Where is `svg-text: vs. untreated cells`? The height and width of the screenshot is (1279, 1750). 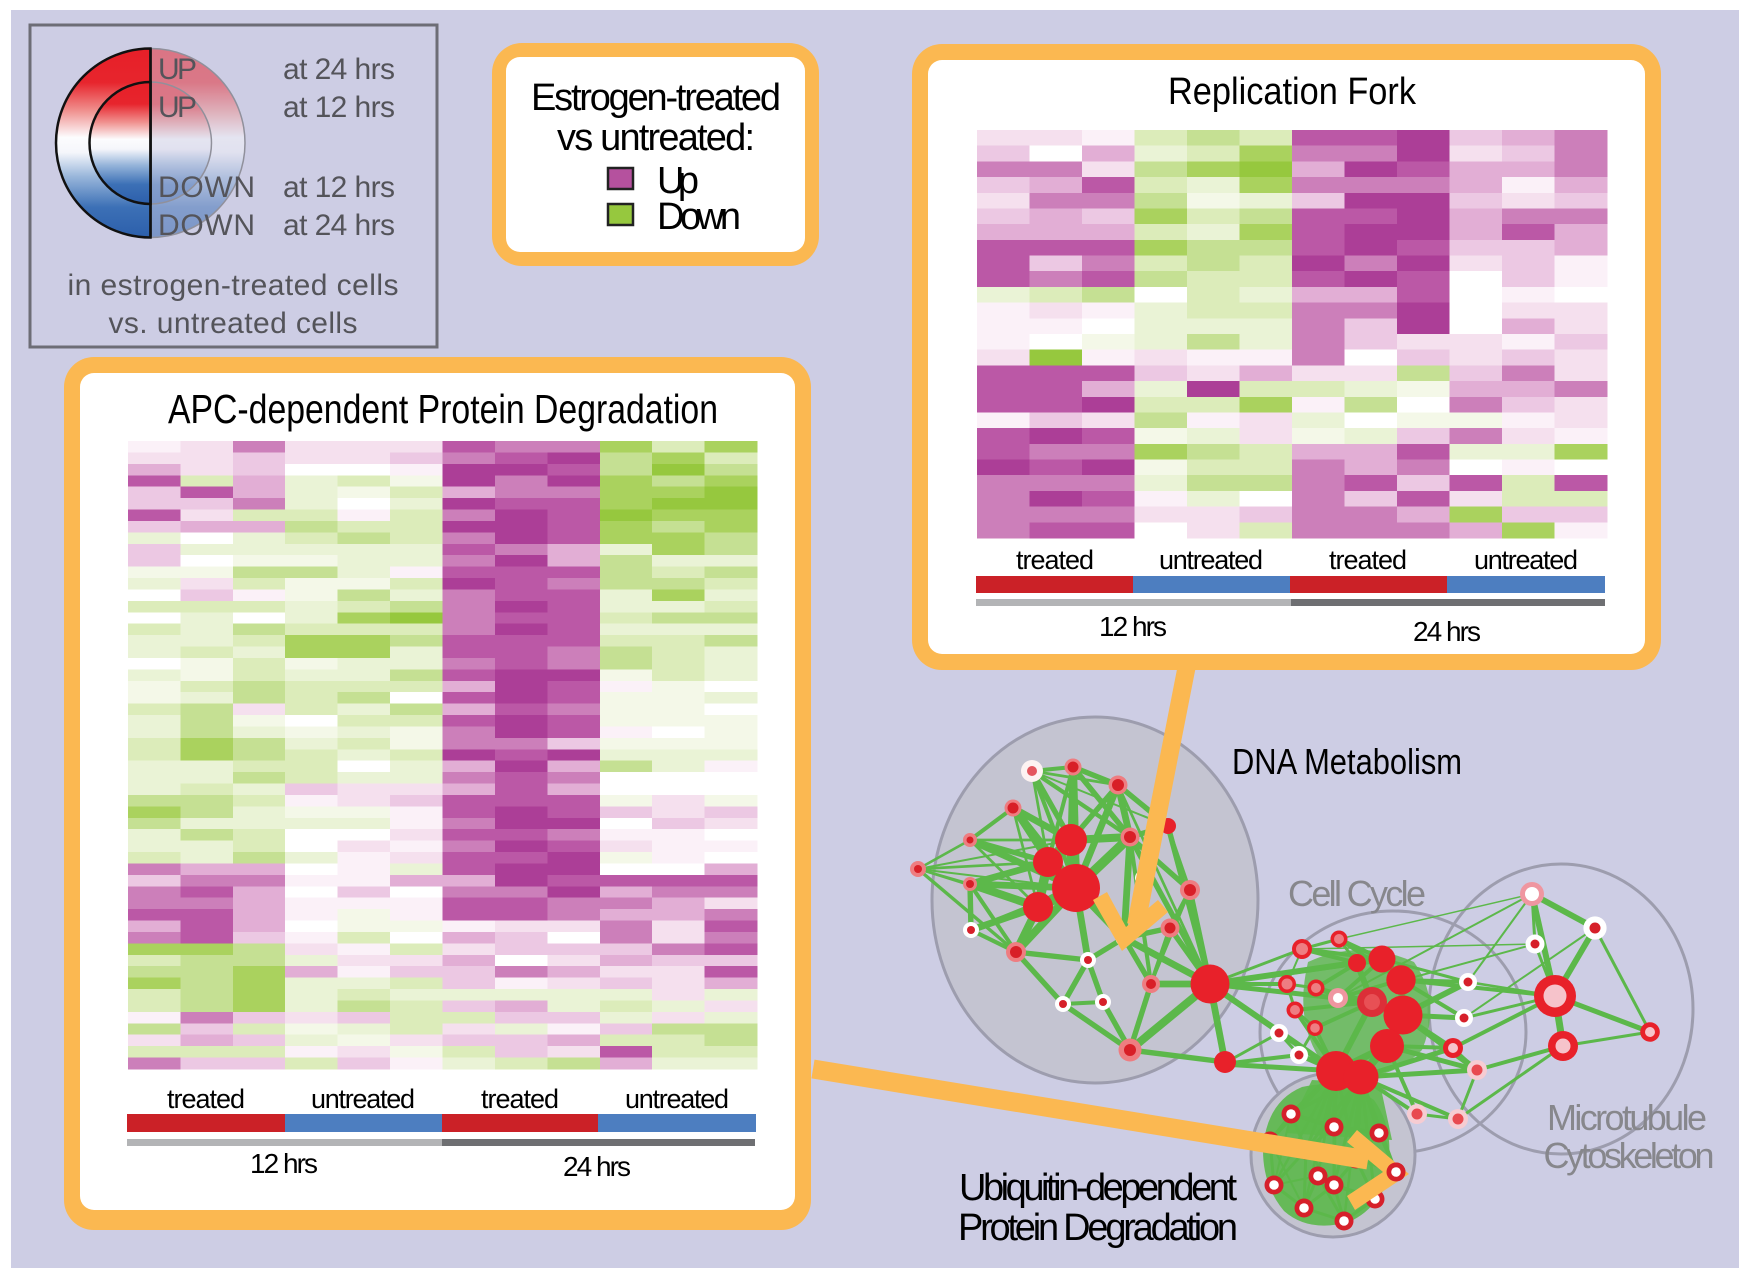 svg-text: vs. untreated cells is located at coordinates (233, 323).